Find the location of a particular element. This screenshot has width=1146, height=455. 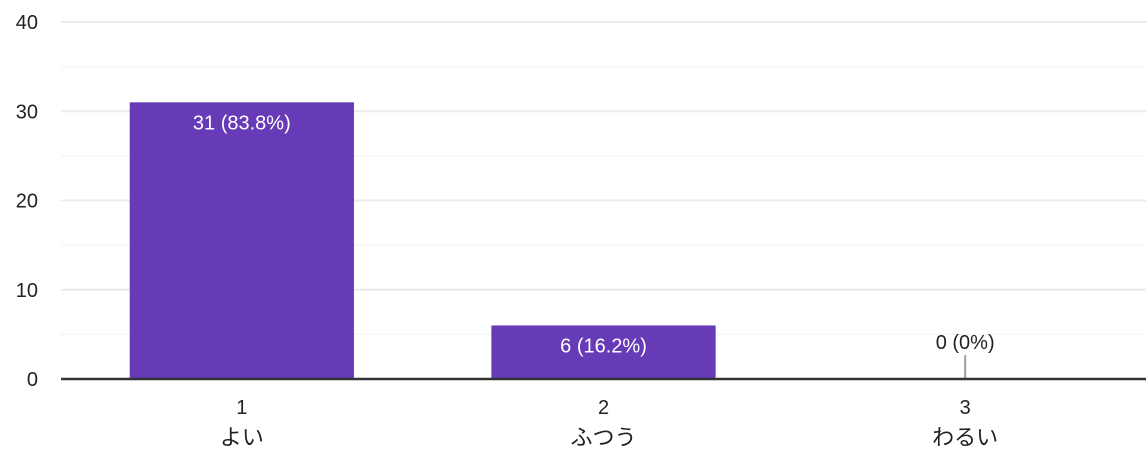

bar-data-label: 31 (83.8%) is located at coordinates (242, 123).